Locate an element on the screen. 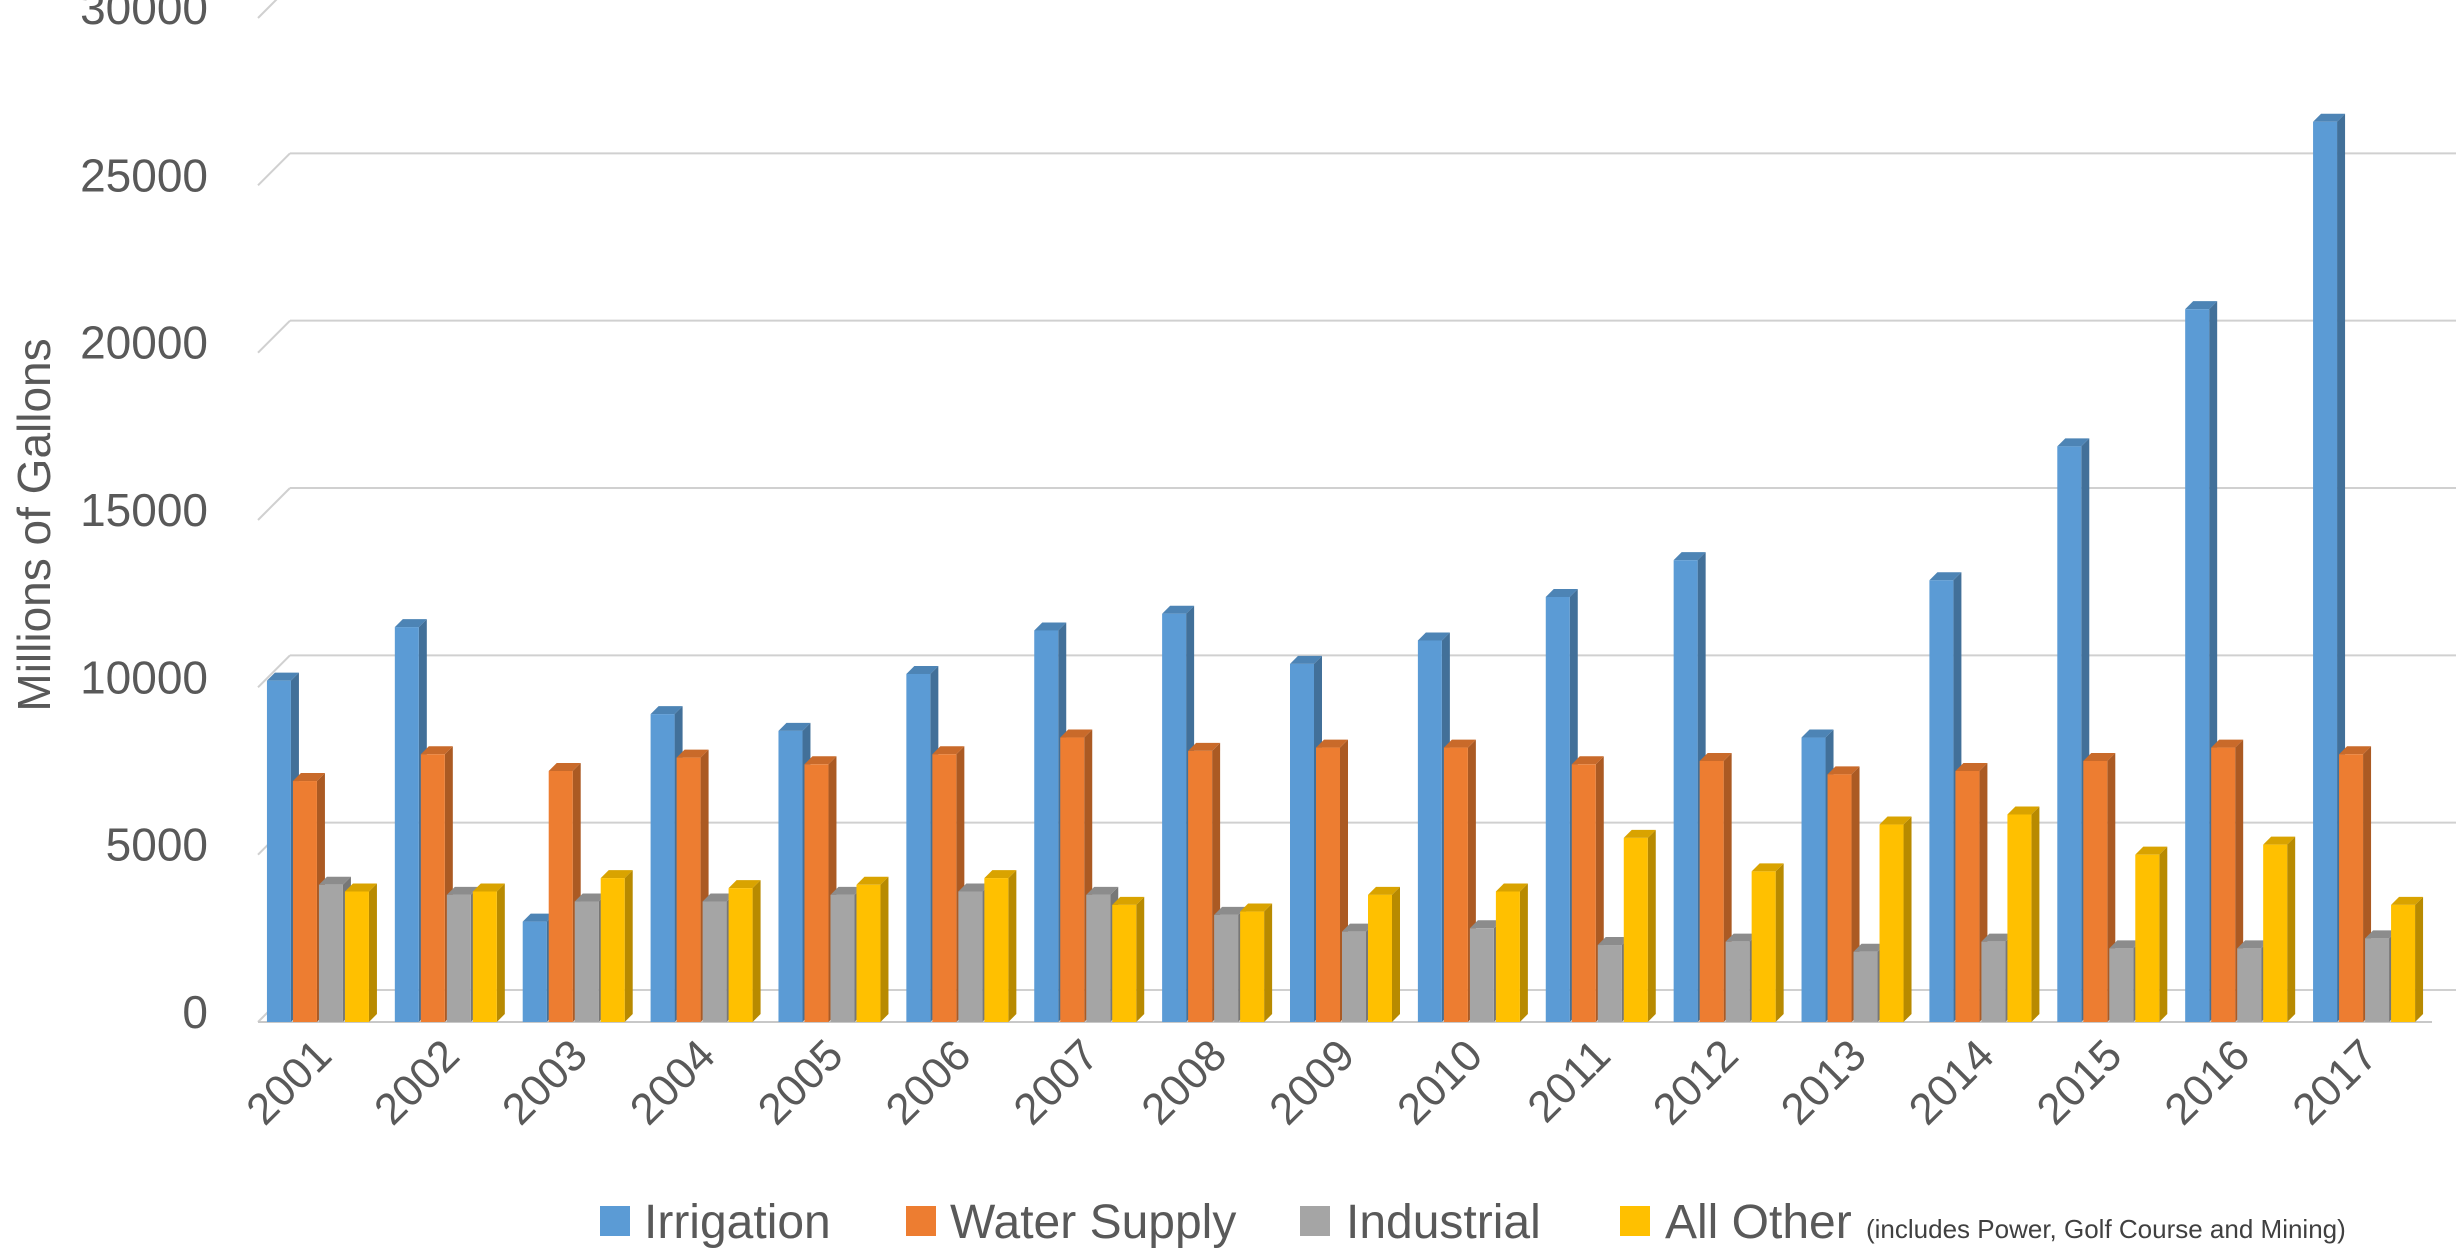 The height and width of the screenshot is (1249, 2456). y-tick-label: 10000 is located at coordinates (144, 677).